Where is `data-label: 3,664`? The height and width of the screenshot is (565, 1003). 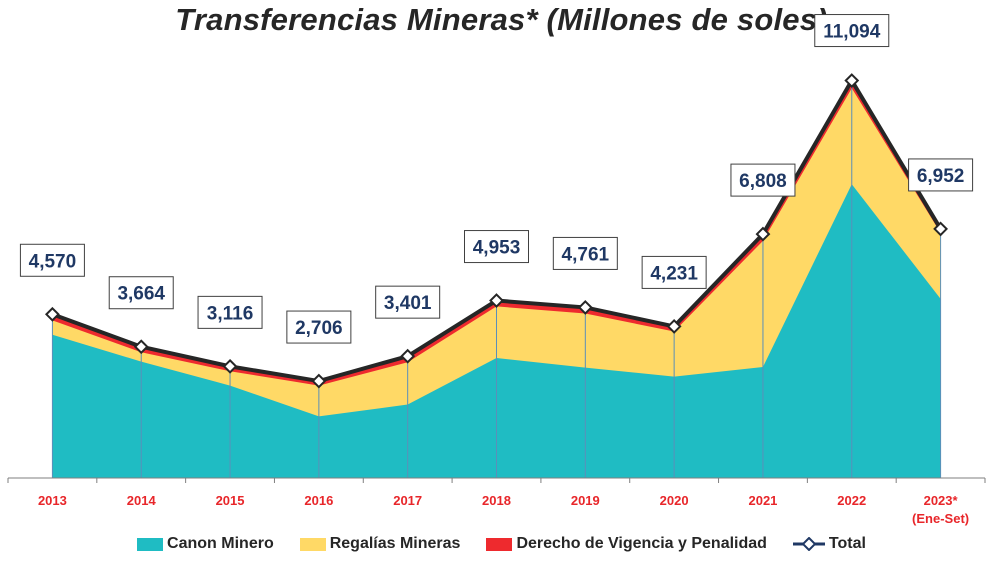
data-label: 3,664 is located at coordinates (141, 294).